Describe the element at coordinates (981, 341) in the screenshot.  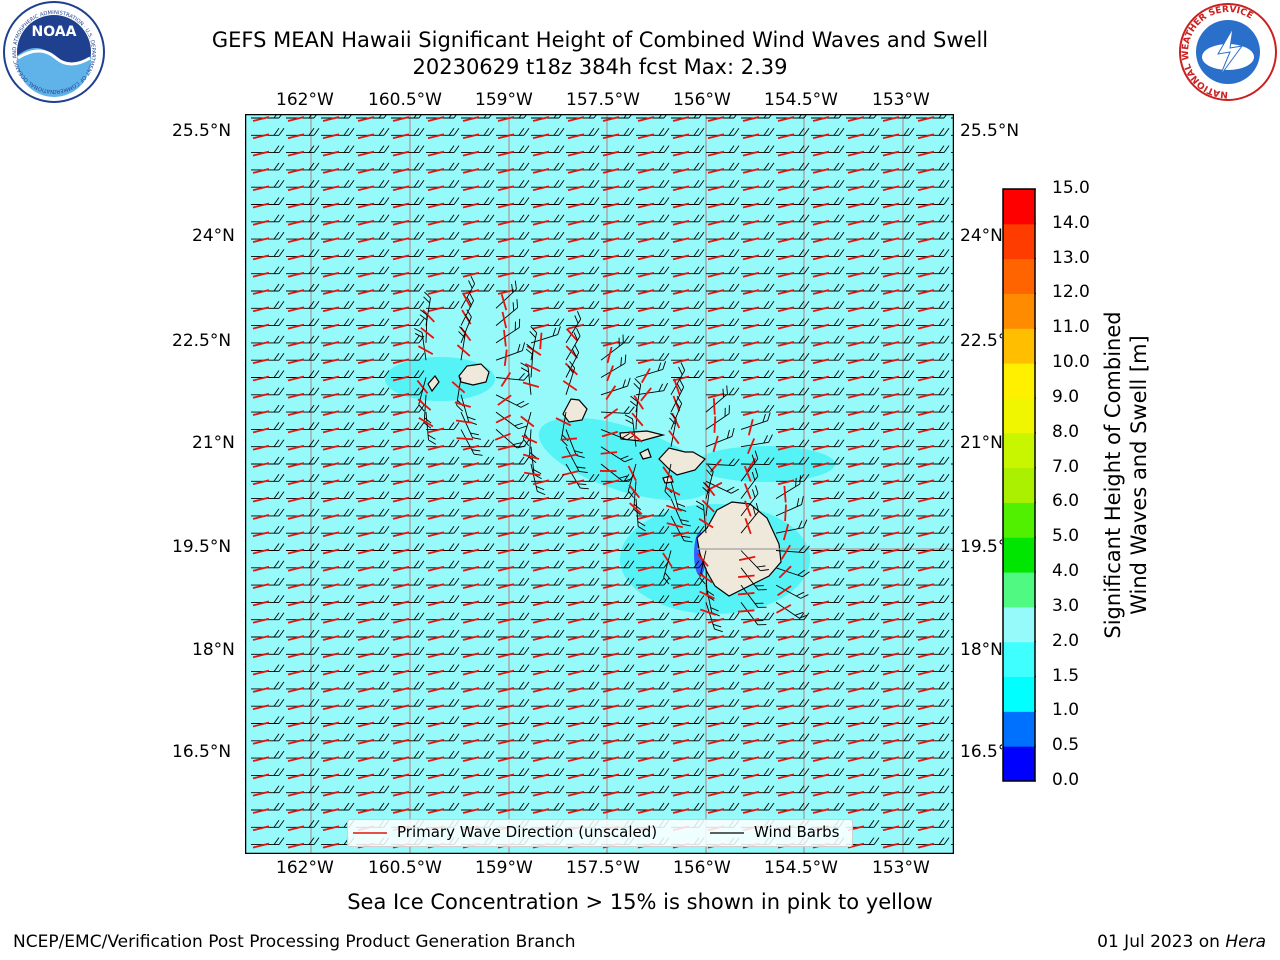
I see `lat-tick-right-2: 22.5°N` at that location.